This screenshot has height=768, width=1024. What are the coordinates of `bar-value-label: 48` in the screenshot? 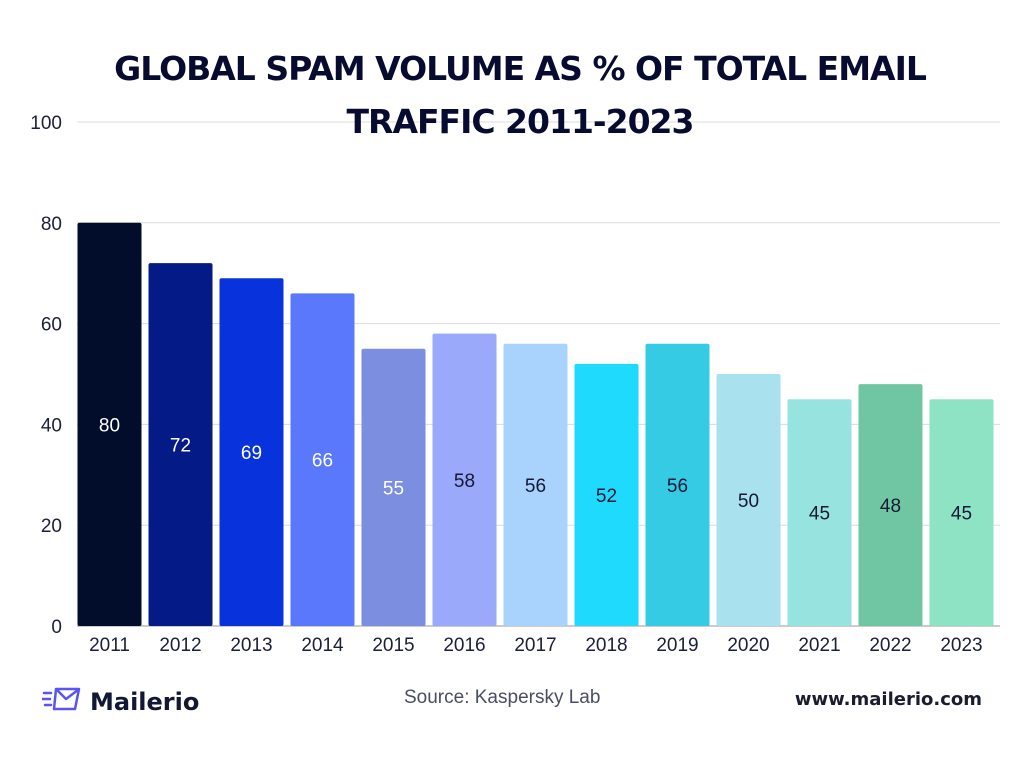 It's located at (890, 506).